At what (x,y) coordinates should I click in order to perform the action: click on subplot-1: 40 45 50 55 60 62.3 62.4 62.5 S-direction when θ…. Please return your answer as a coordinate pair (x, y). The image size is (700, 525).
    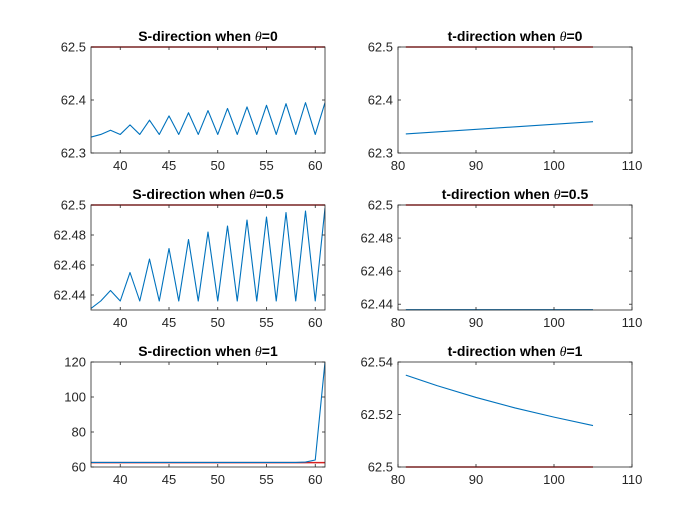
    Looking at the image, I should click on (193, 100).